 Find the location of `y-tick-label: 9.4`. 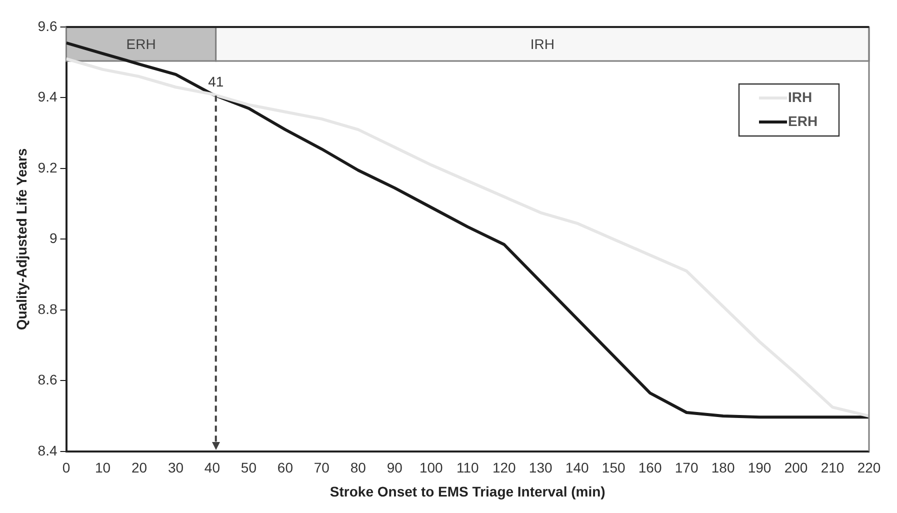

y-tick-label: 9.4 is located at coordinates (48, 96).